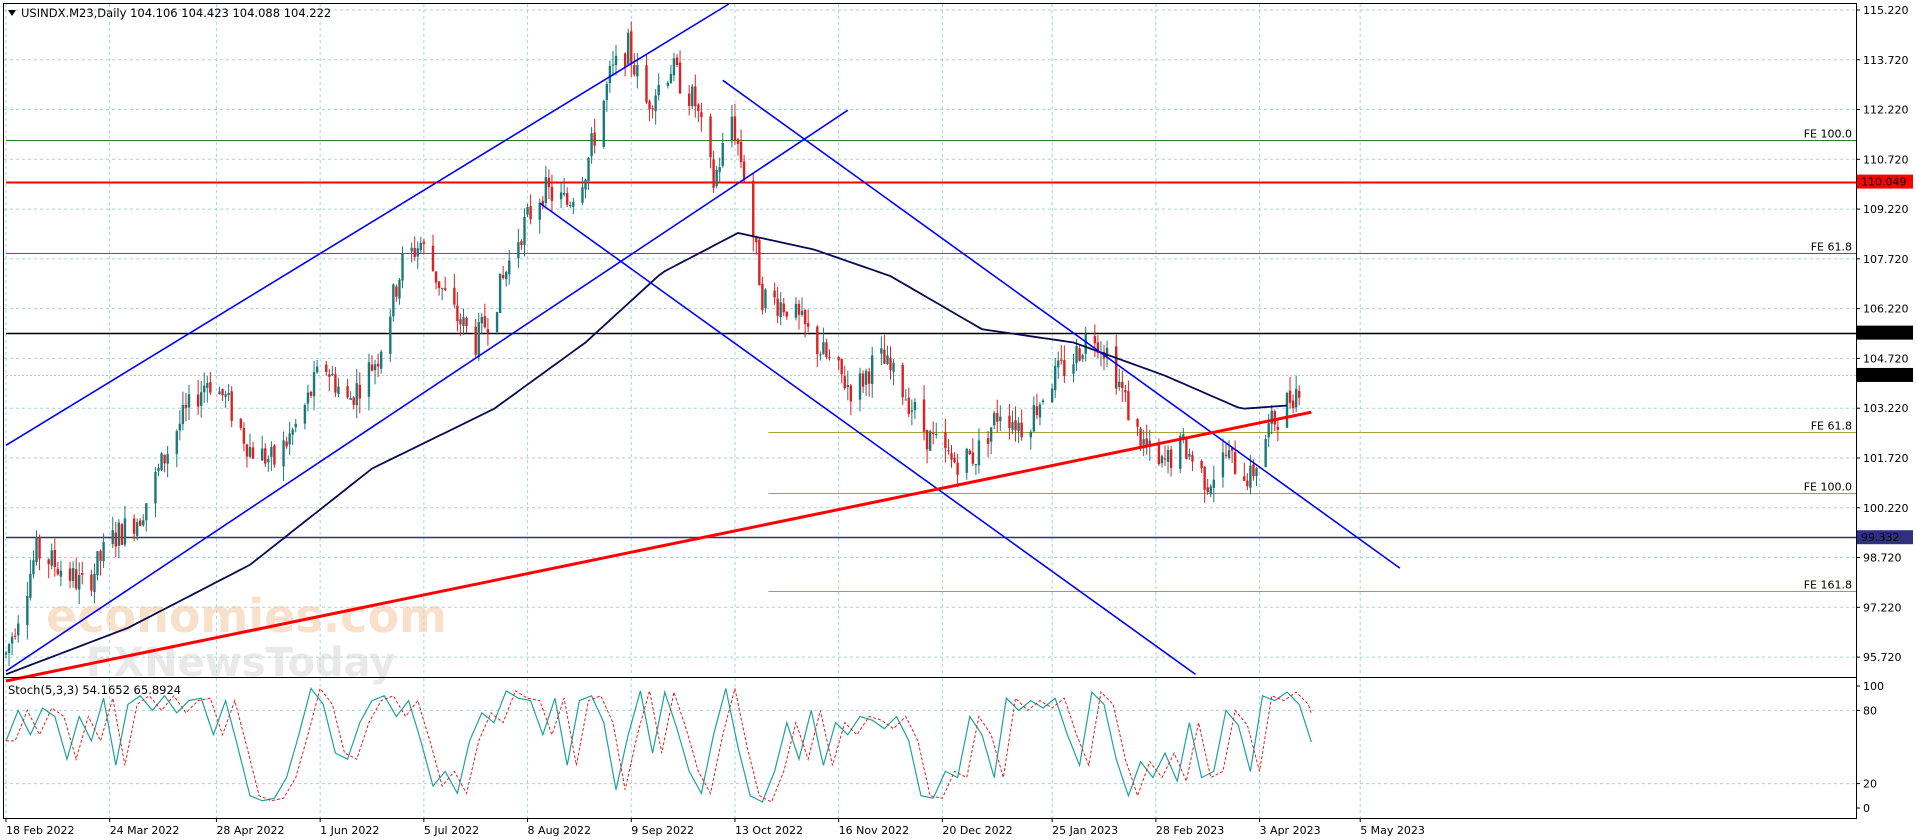 This screenshot has width=1916, height=840. I want to click on y-tick-label: 106.220, so click(1886, 309).